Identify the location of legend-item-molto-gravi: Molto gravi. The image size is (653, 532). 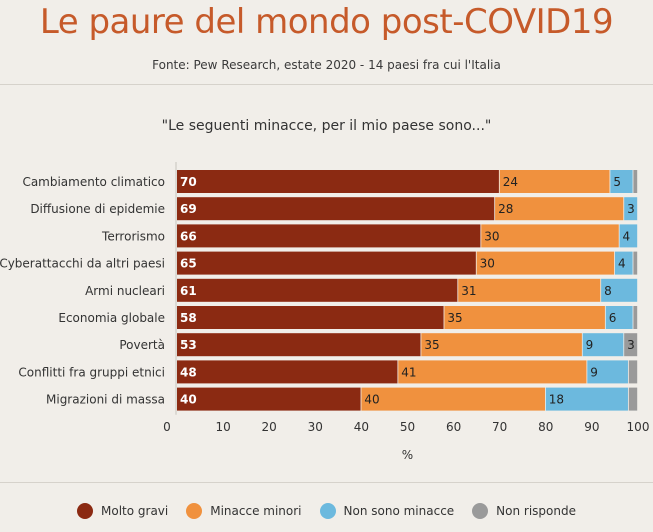
(122, 511).